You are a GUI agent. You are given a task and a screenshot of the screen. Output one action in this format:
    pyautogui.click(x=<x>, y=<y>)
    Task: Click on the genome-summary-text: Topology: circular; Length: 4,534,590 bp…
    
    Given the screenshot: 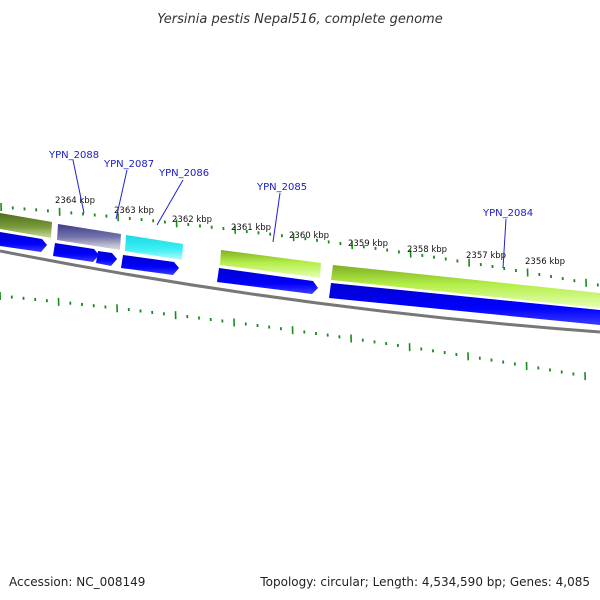 What is the action you would take?
    pyautogui.click(x=424, y=582)
    